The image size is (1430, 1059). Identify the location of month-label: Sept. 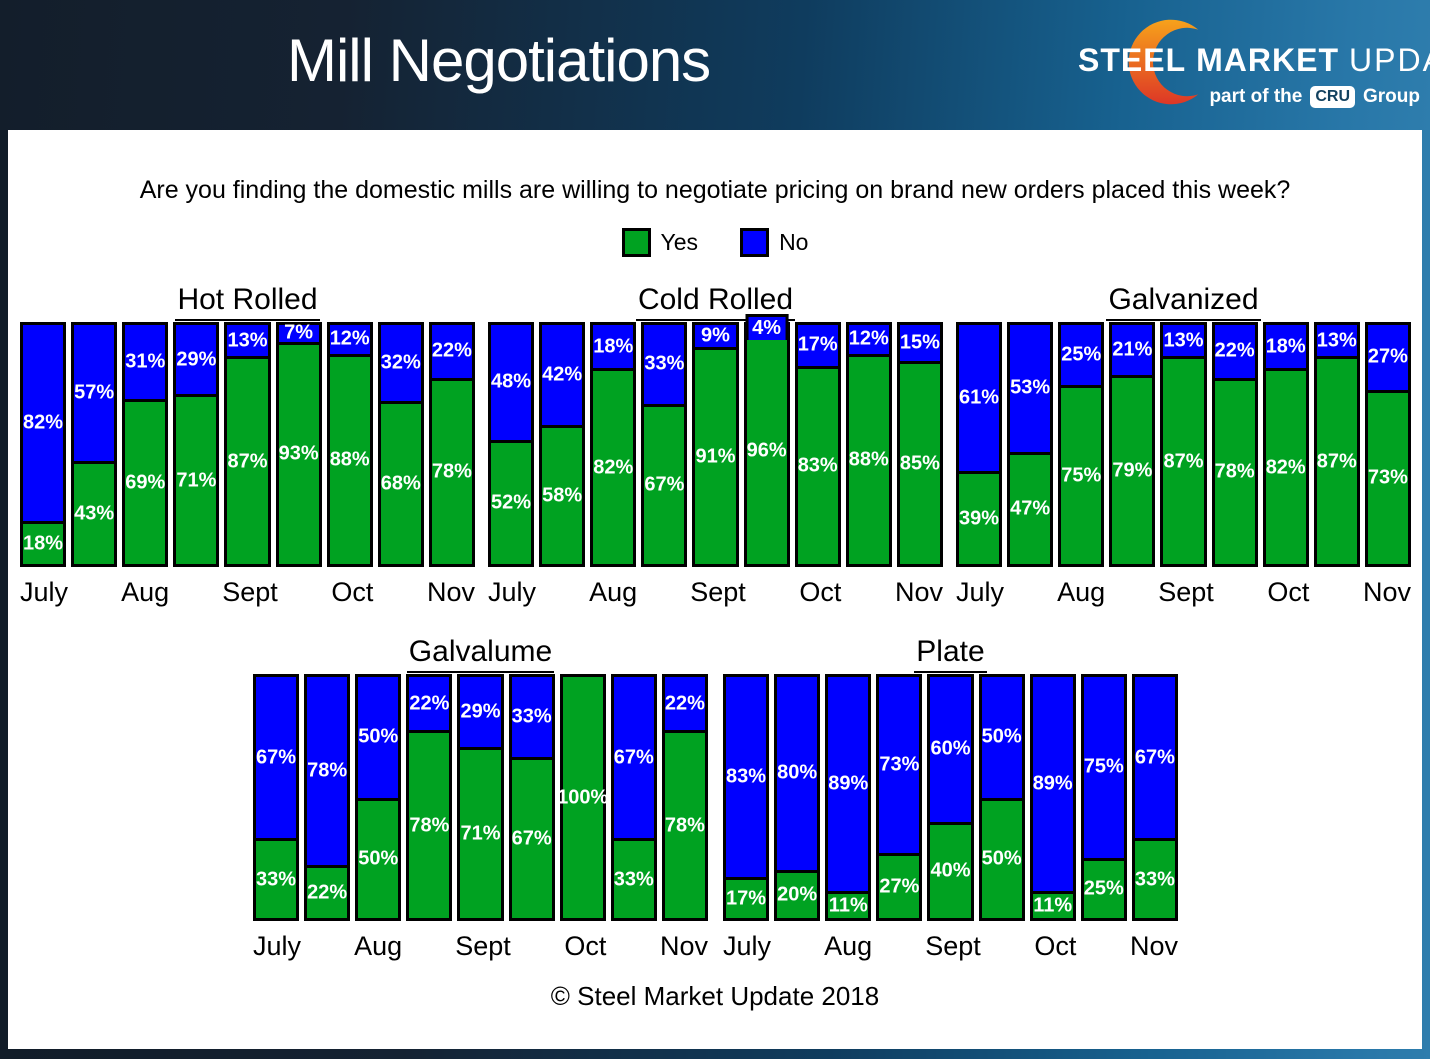
(1186, 592).